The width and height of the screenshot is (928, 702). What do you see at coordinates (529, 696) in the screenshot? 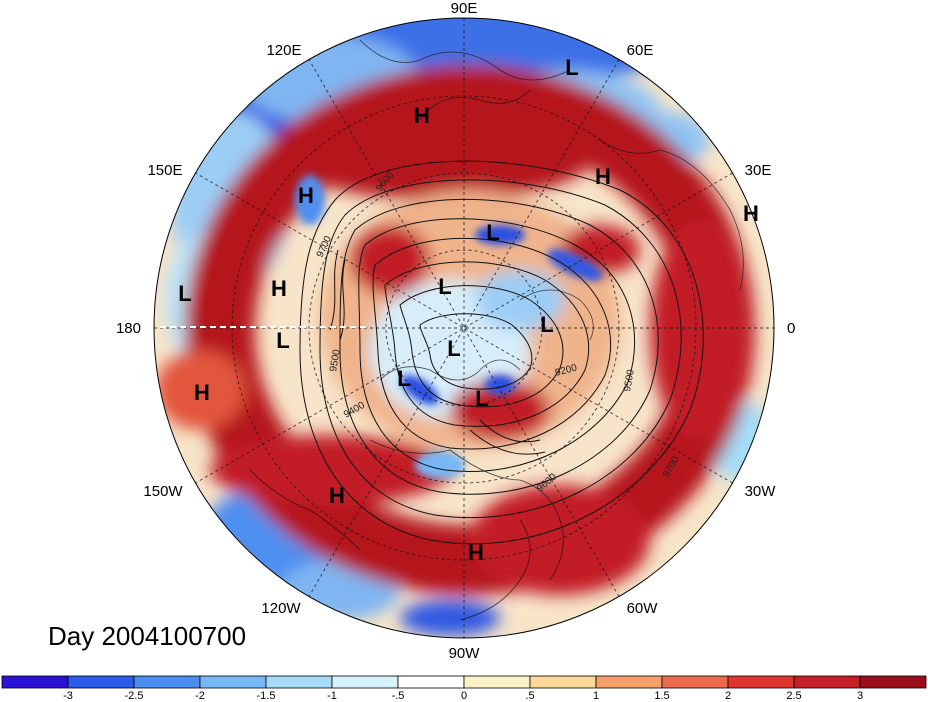
I see `colorbar-tick-label: .5` at bounding box center [529, 696].